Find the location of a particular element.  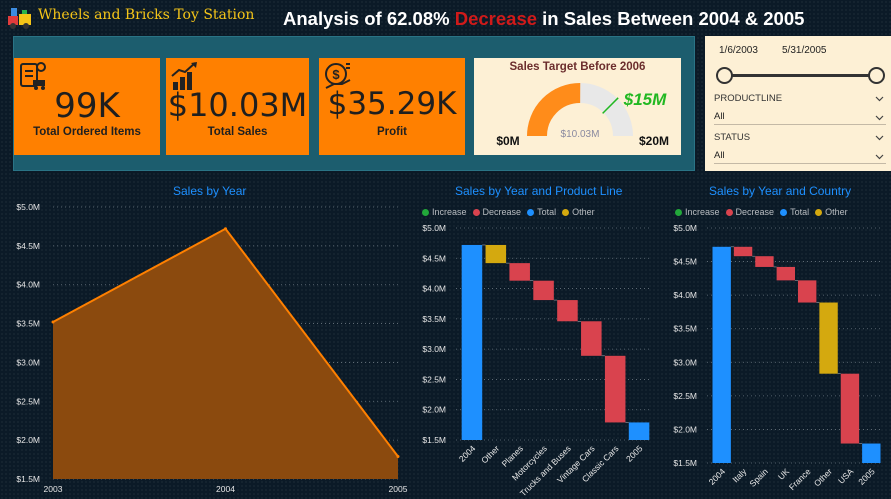

slider-end-handle is located at coordinates (876, 75).